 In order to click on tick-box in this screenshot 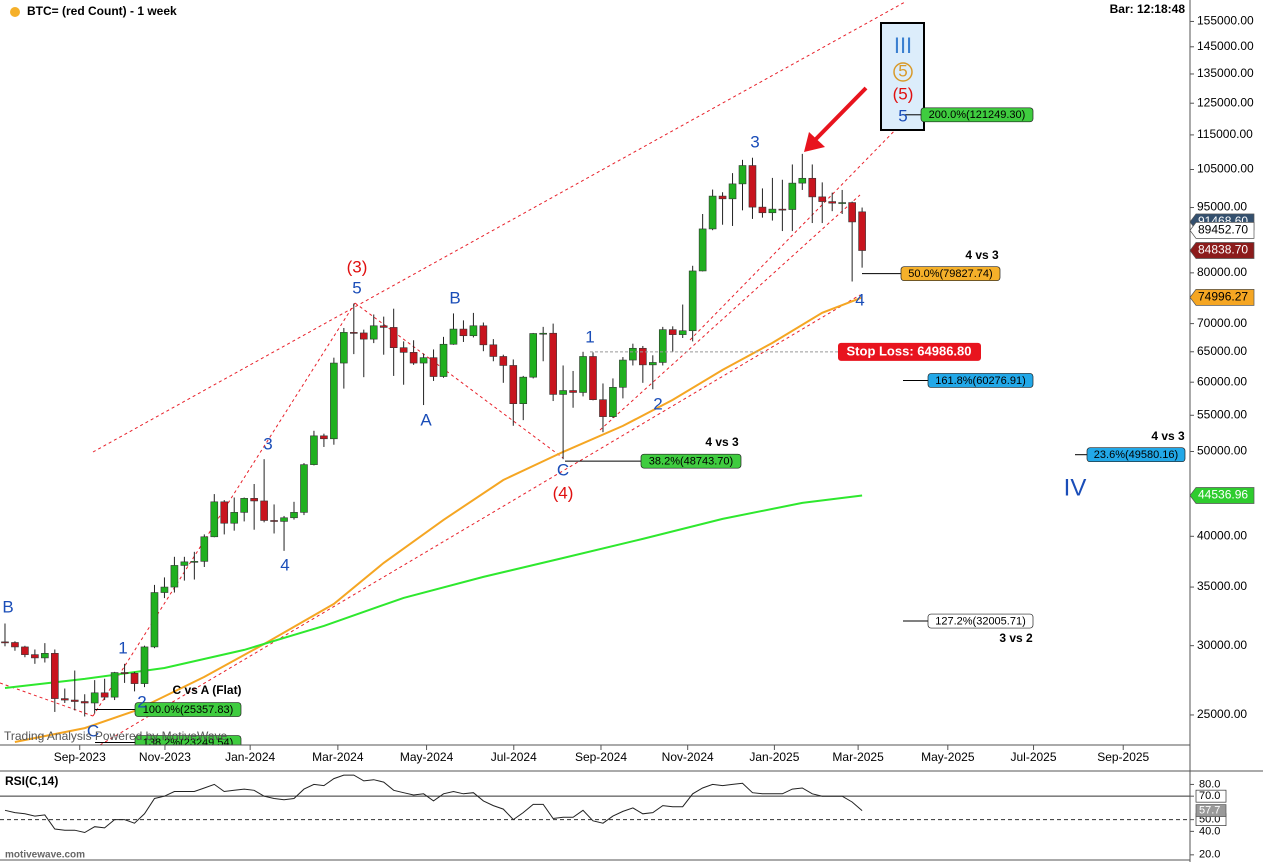, I will do `click(1211, 796)`.